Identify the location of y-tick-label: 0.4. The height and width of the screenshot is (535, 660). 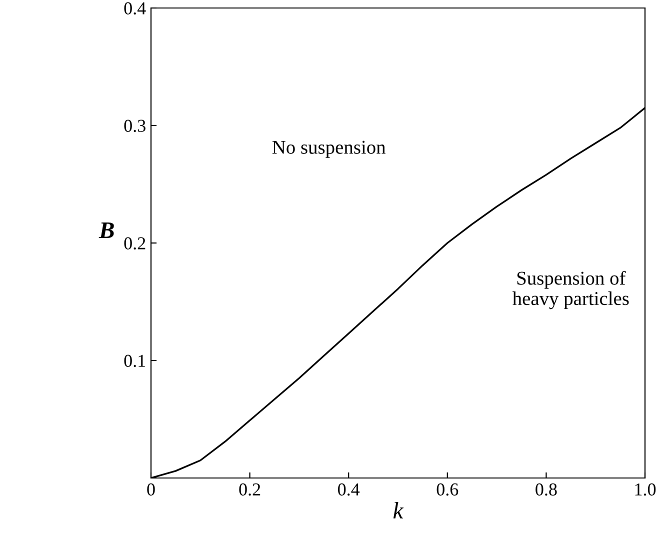
(135, 8).